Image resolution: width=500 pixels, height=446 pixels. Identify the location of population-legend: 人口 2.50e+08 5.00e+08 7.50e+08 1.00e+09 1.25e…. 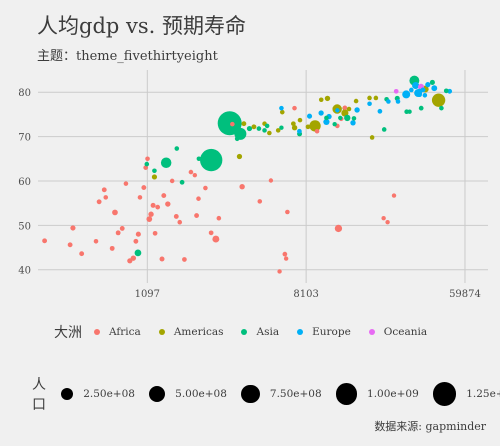
(250, 394).